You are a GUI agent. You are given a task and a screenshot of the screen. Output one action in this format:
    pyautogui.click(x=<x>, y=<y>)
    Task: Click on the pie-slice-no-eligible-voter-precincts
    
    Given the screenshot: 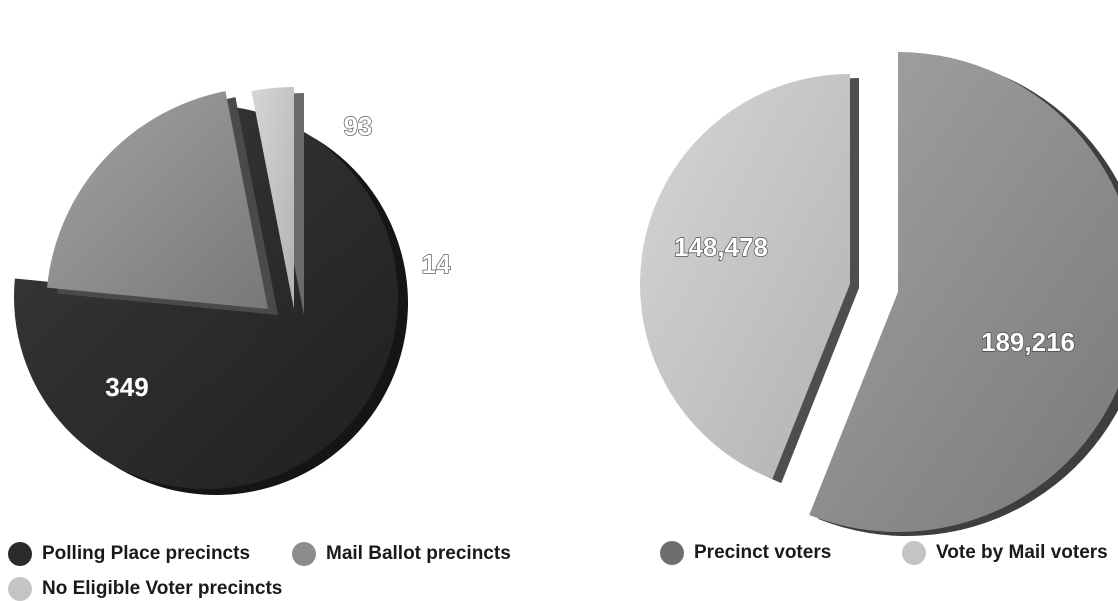 What is the action you would take?
    pyautogui.click(x=272, y=198)
    